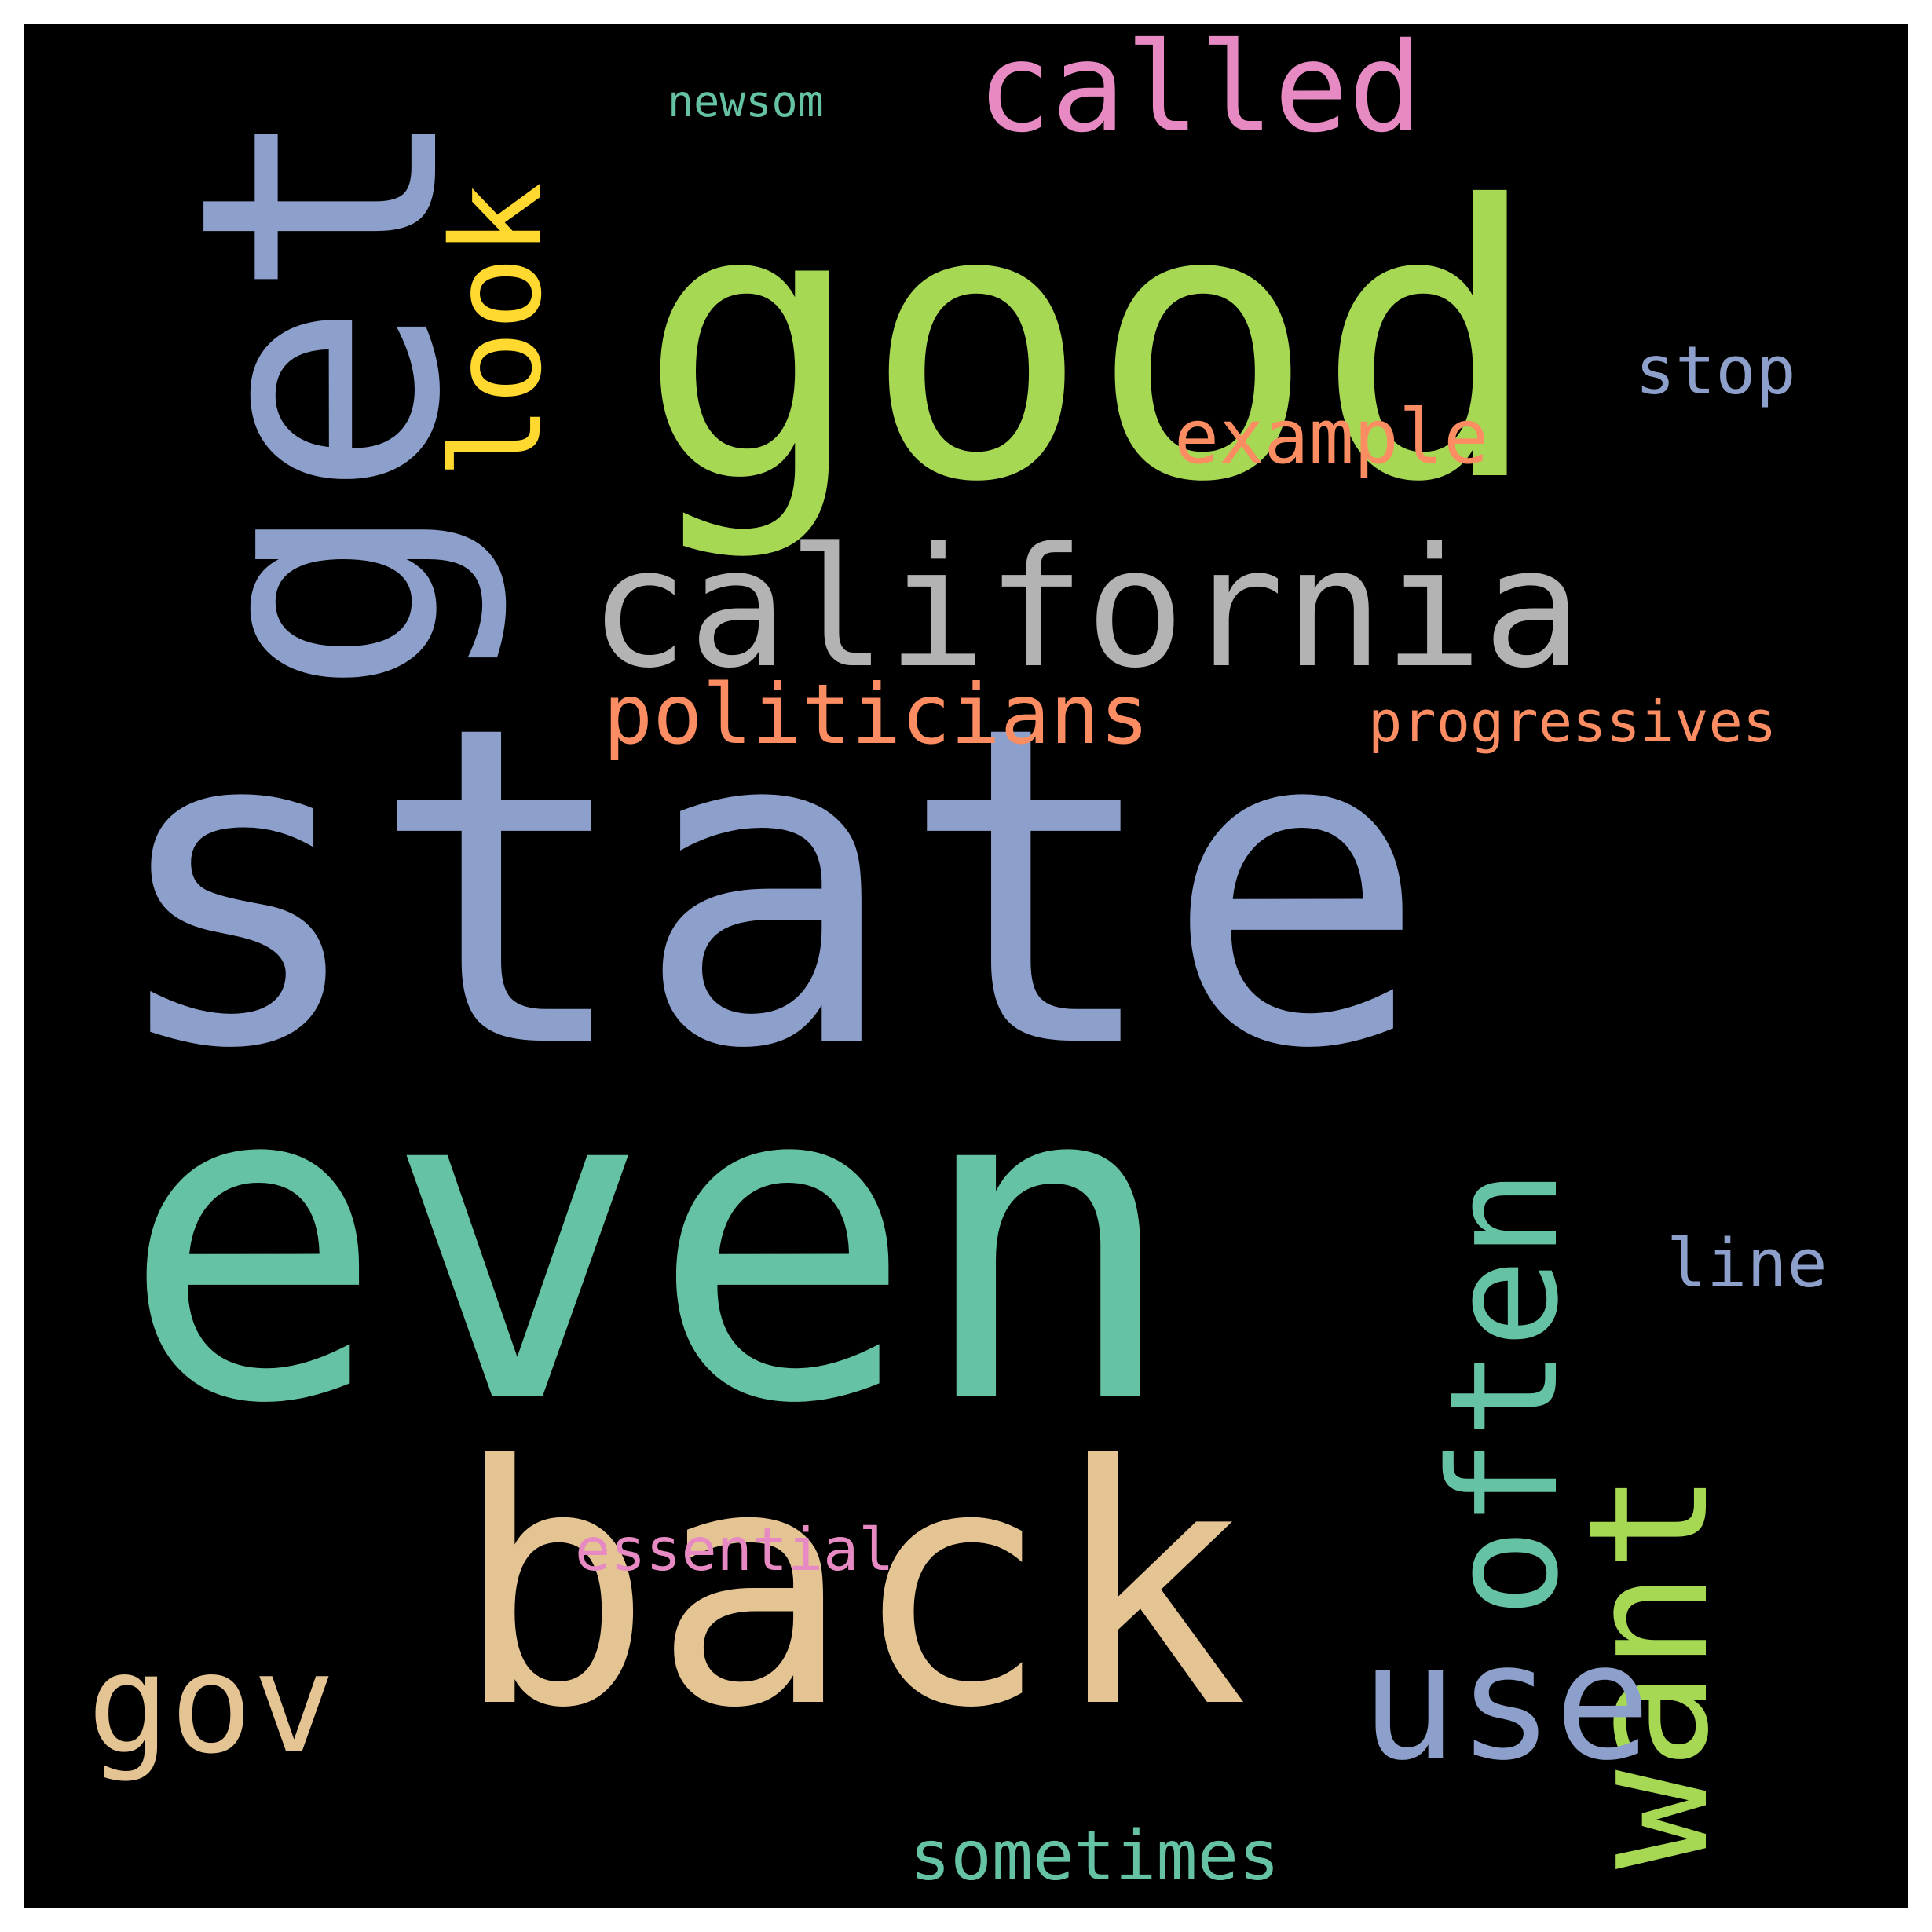  I want to click on word-back: back, so click(852, 1588).